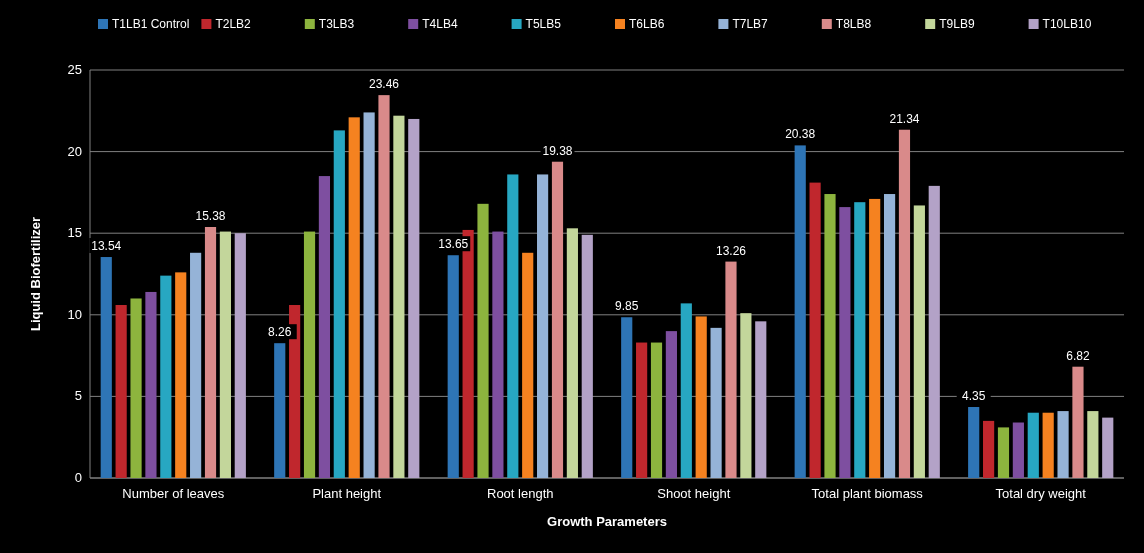 This screenshot has height=553, width=1144. Describe the element at coordinates (173, 493) in the screenshot. I see `x-tick-label: Number of leaves` at that location.